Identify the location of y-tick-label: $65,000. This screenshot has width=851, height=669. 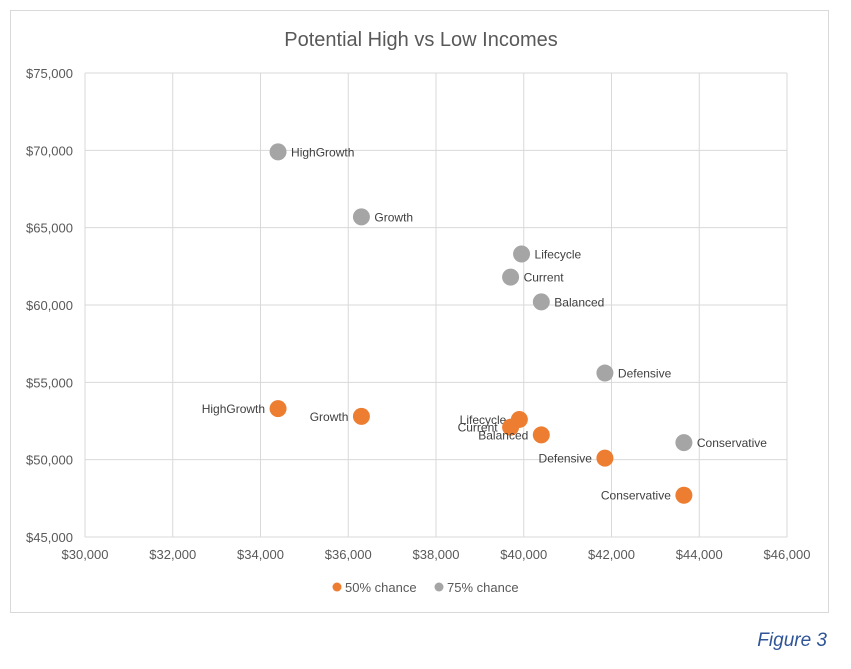
(49, 228).